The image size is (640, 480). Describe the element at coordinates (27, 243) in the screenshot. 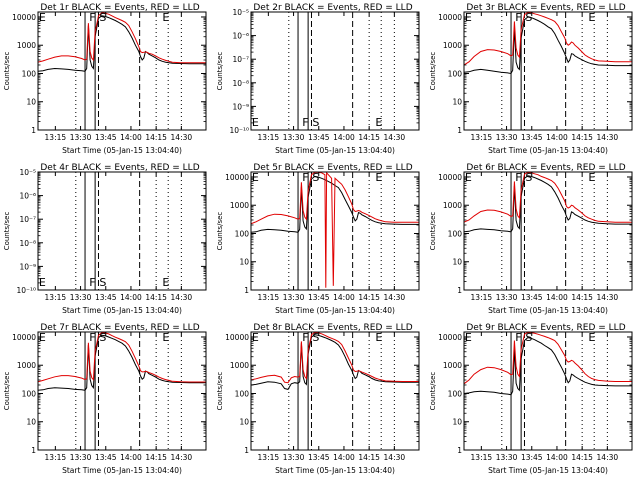

I see `y-tick-label: 10⁻⁸` at that location.